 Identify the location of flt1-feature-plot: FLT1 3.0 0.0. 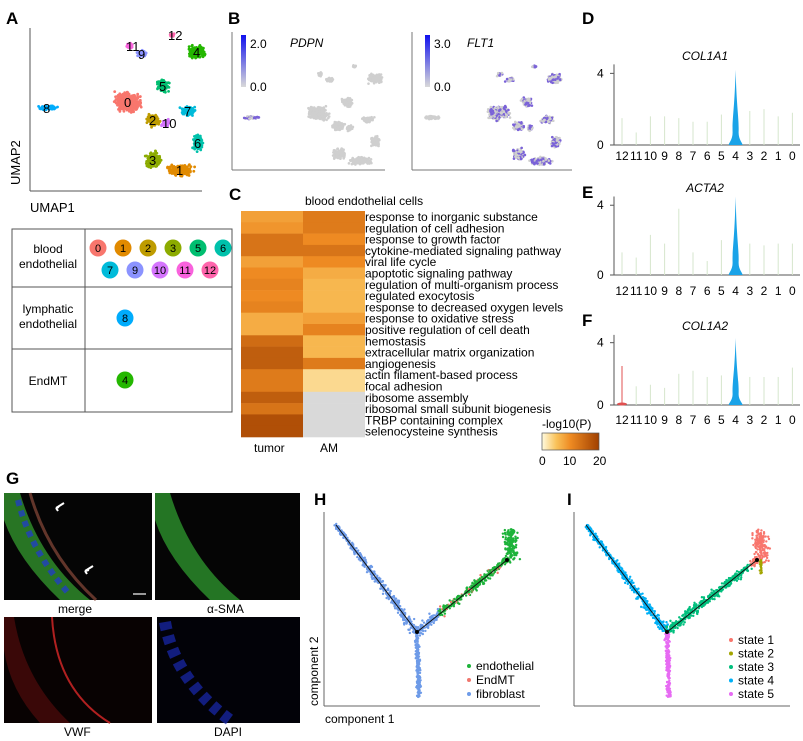
(491, 101).